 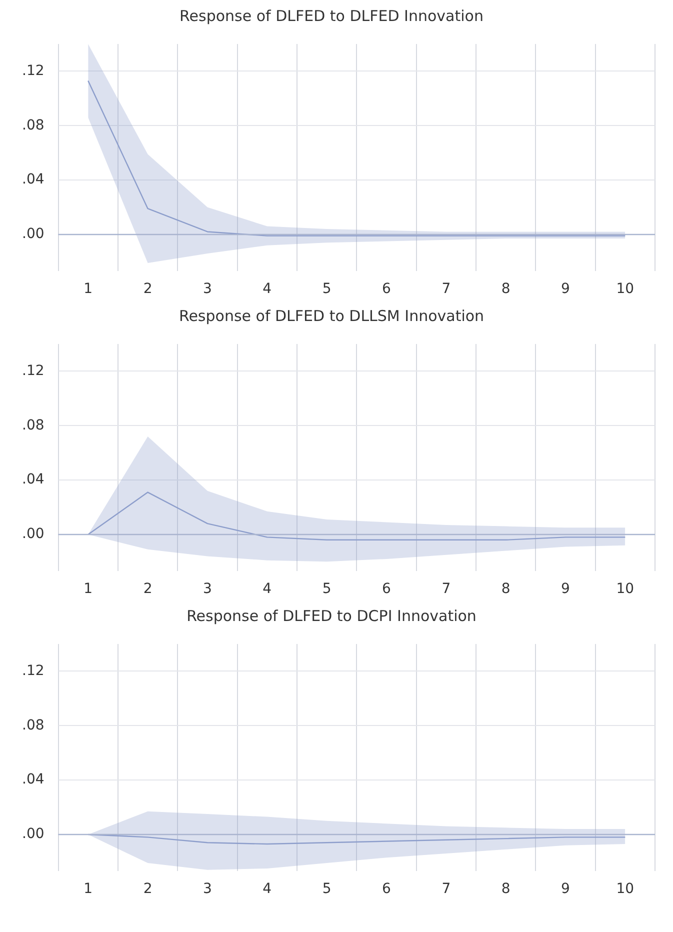 I want to click on chart-title: Response of DLFED to DLLSM Innovation, so click(x=331, y=315).